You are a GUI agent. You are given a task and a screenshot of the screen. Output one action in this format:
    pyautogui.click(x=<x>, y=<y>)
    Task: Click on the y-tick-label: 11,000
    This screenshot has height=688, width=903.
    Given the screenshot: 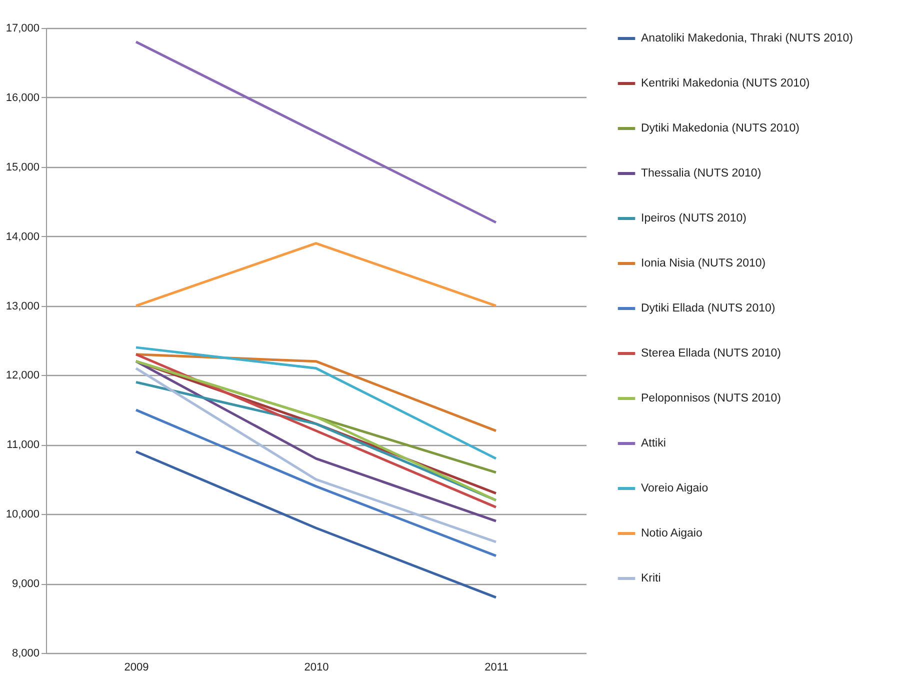 What is the action you would take?
    pyautogui.click(x=23, y=445)
    